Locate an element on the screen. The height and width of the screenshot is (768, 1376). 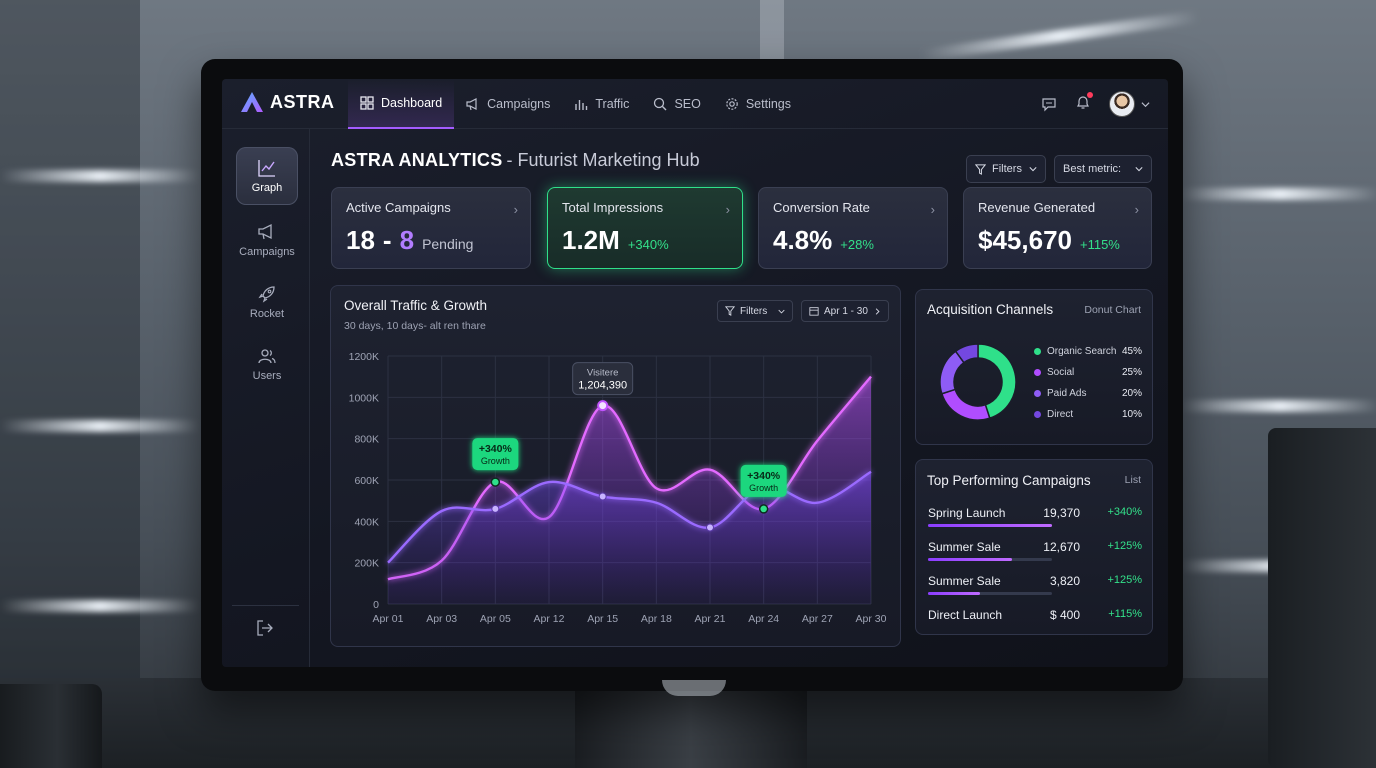
campaign-name: Spring Launch is located at coordinates (967, 513).